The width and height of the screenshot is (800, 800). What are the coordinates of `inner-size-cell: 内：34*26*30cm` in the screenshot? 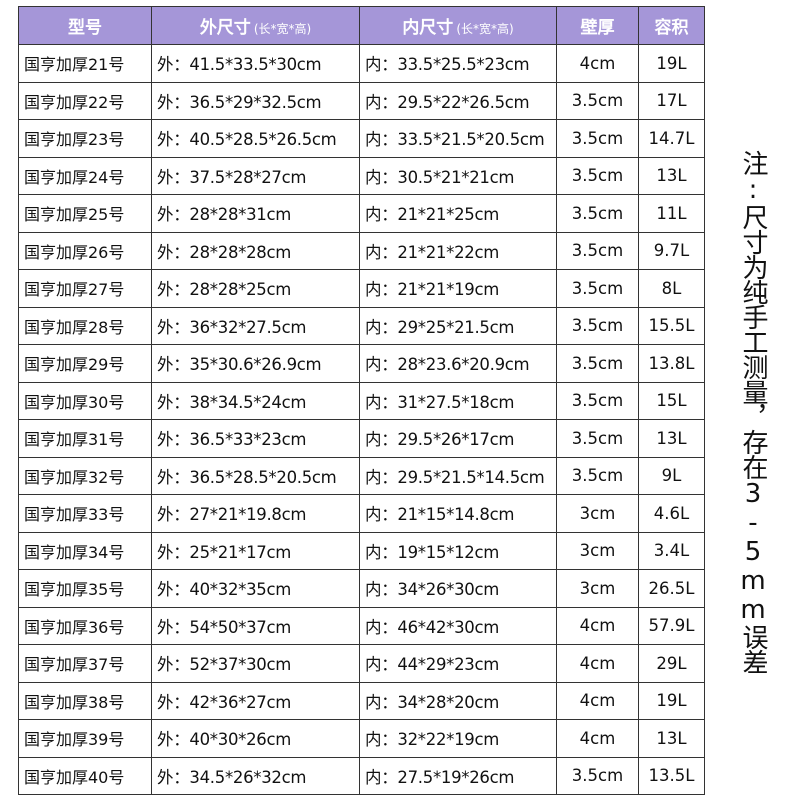 It's located at (458, 588).